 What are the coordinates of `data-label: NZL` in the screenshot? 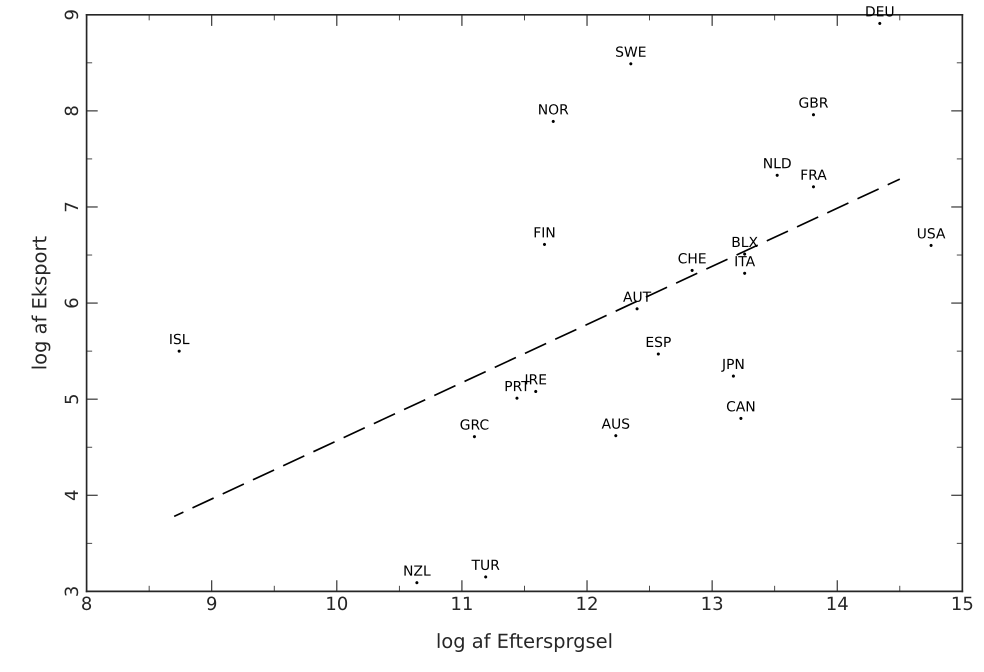 It's located at (417, 571).